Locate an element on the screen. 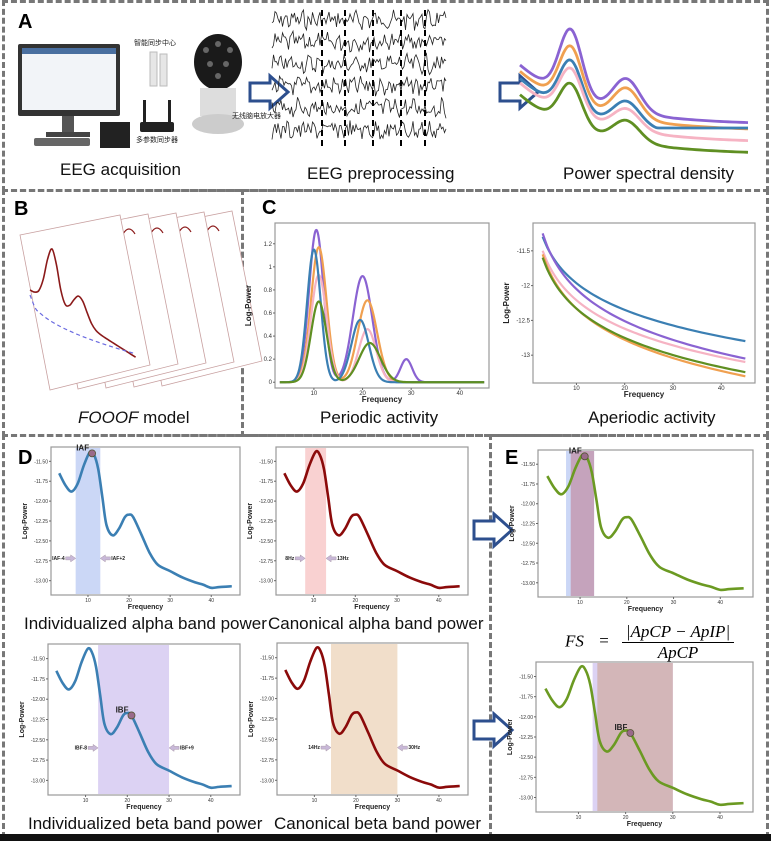  y-tick-label: -11.5 is located at coordinates (524, 252).